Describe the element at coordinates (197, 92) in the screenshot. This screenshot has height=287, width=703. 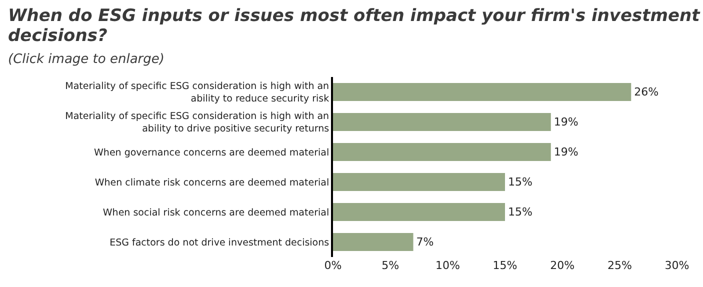
I see `y-tick-label: Materiality of specific ESG consideration is high with an ability to reduce security risk` at that location.